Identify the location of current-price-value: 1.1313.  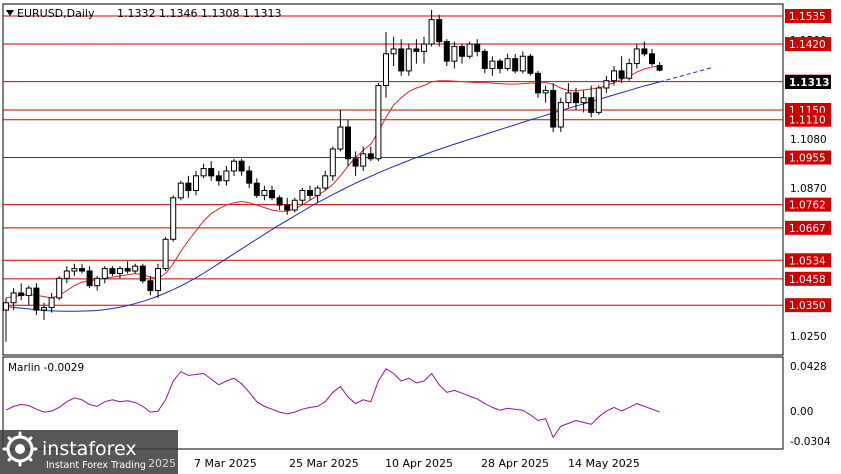
(809, 83).